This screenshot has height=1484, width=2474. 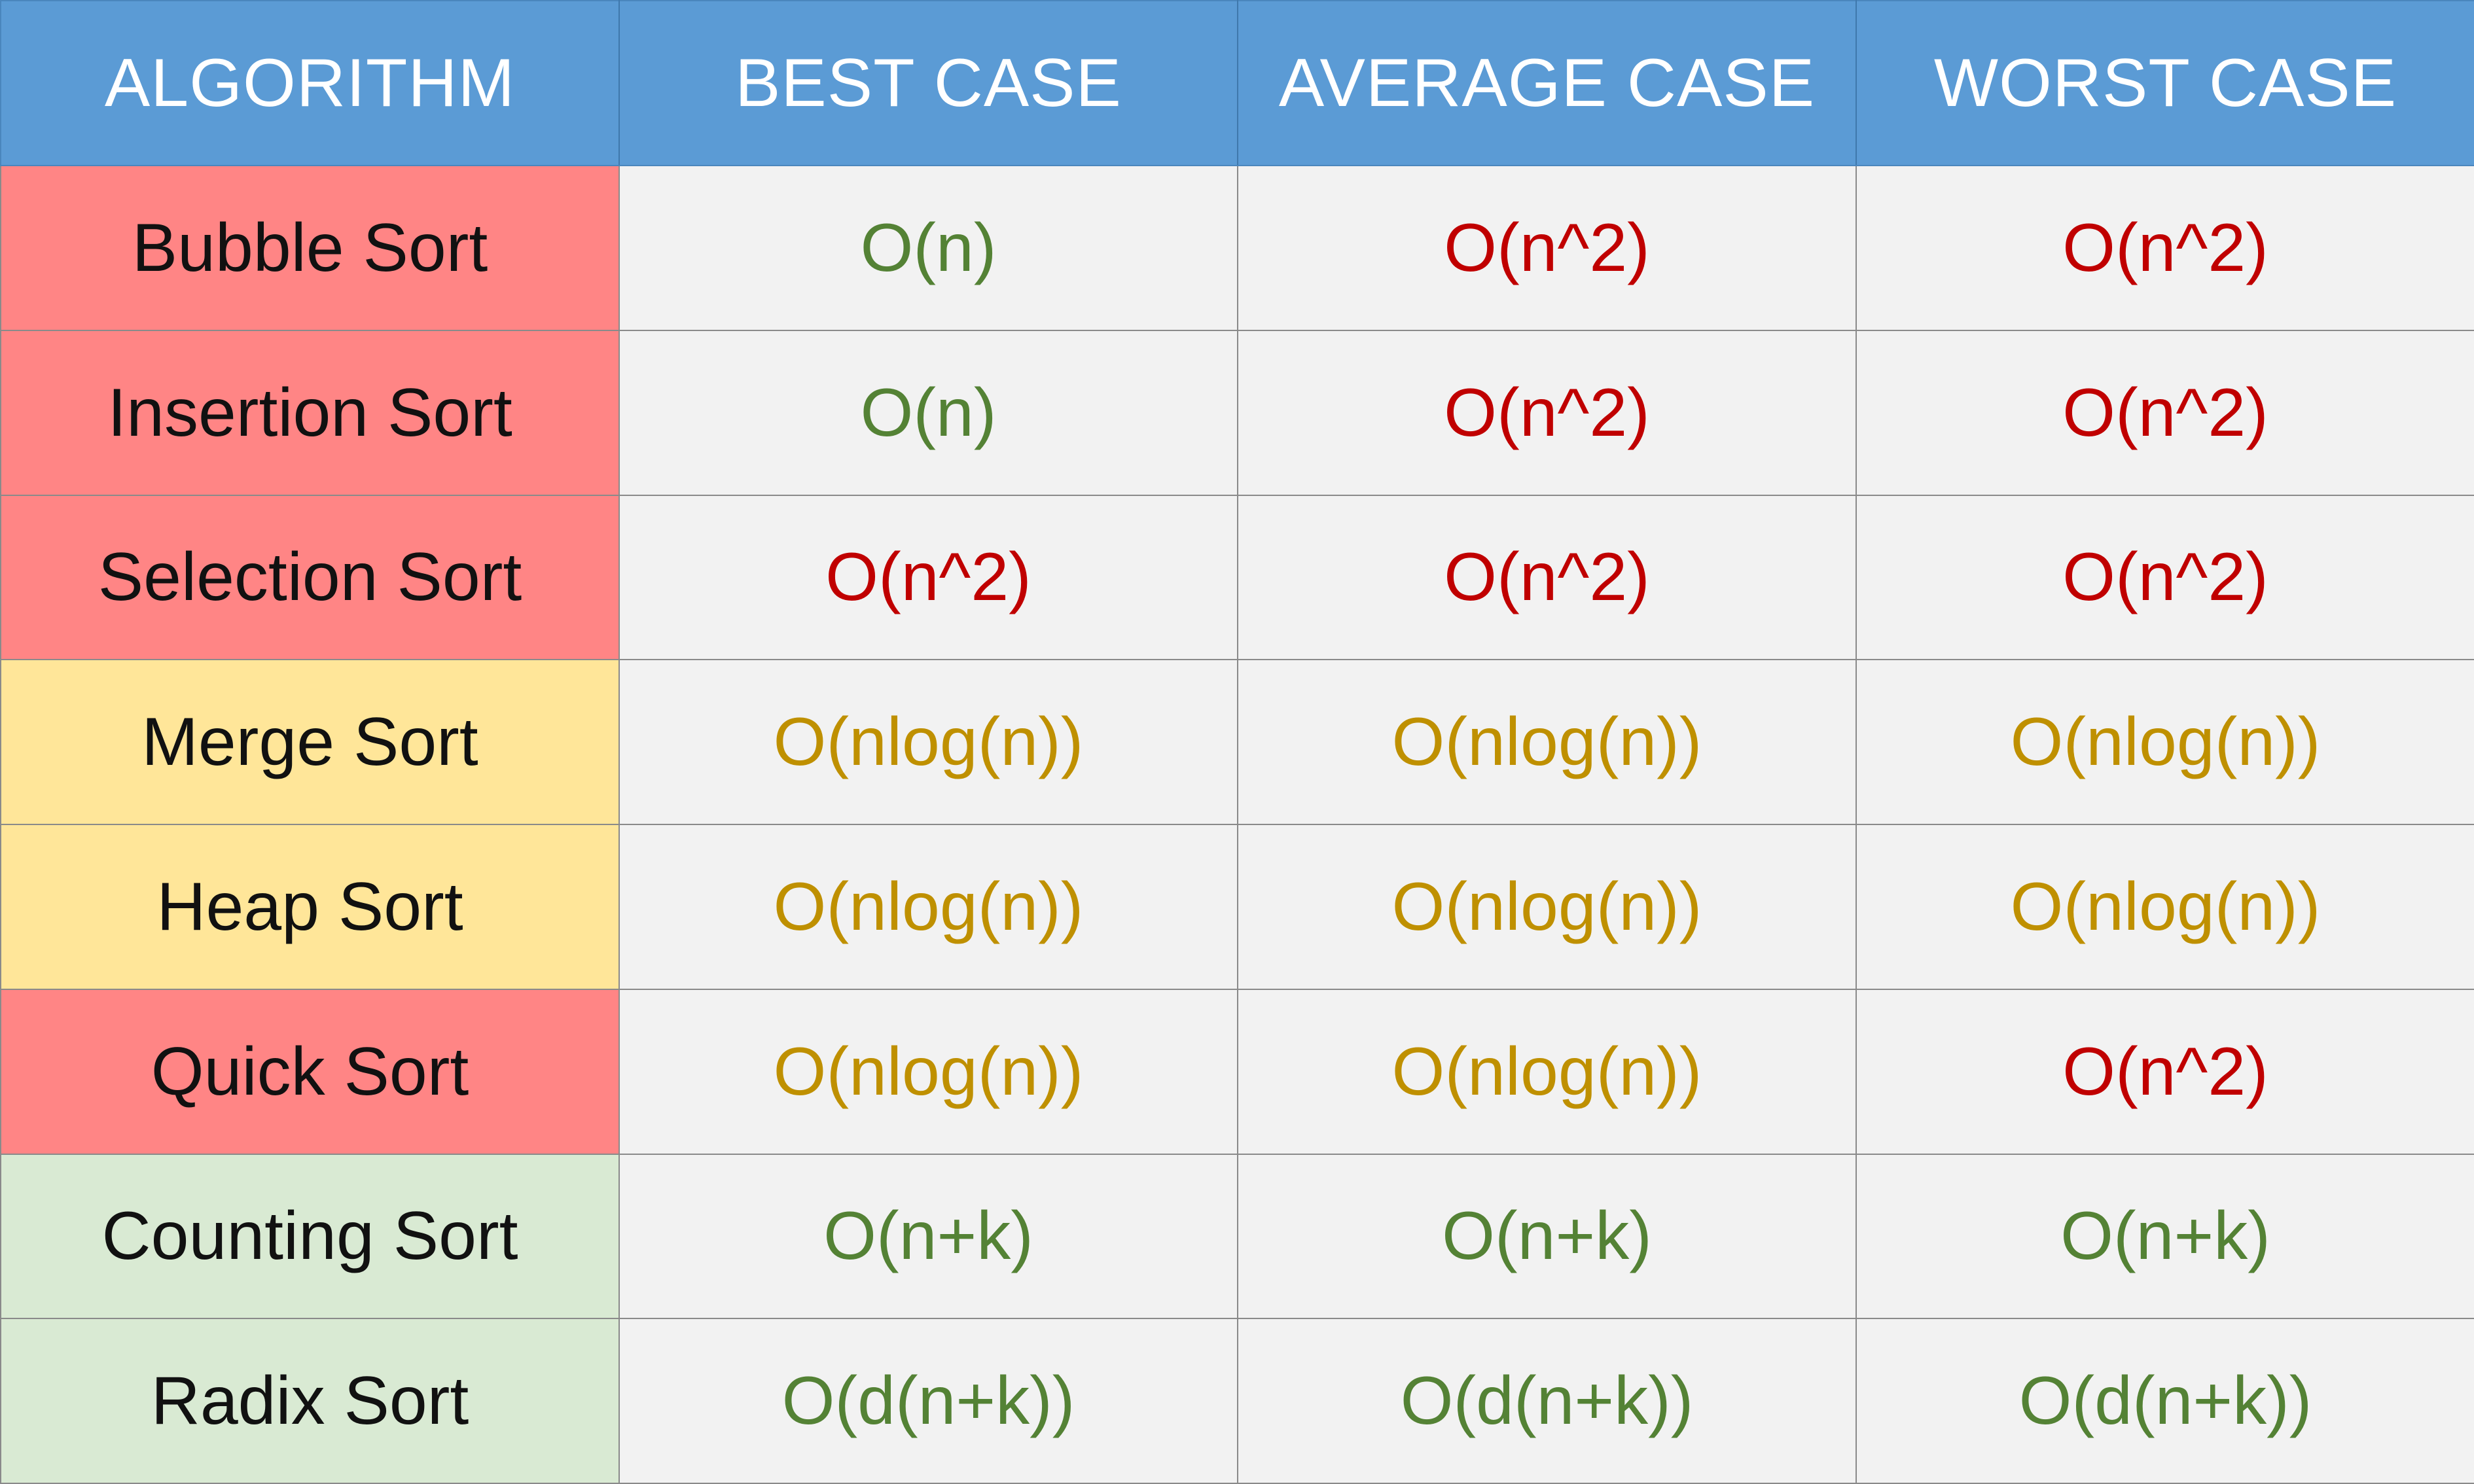 What do you see at coordinates (310, 742) in the screenshot?
I see `algorithm-cell: Merge Sort` at bounding box center [310, 742].